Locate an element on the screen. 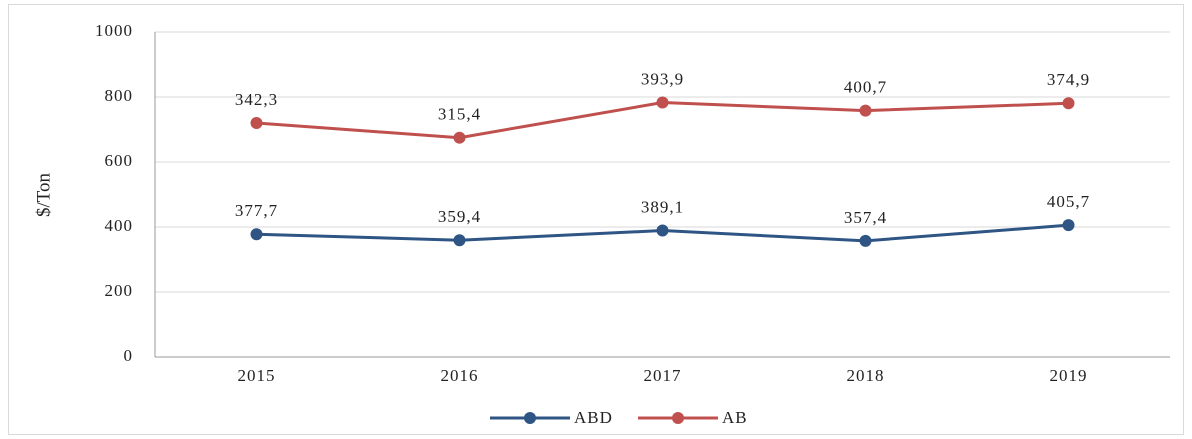 Image resolution: width=1192 pixels, height=439 pixels. y-axis-label: $/Ton is located at coordinates (43, 194).